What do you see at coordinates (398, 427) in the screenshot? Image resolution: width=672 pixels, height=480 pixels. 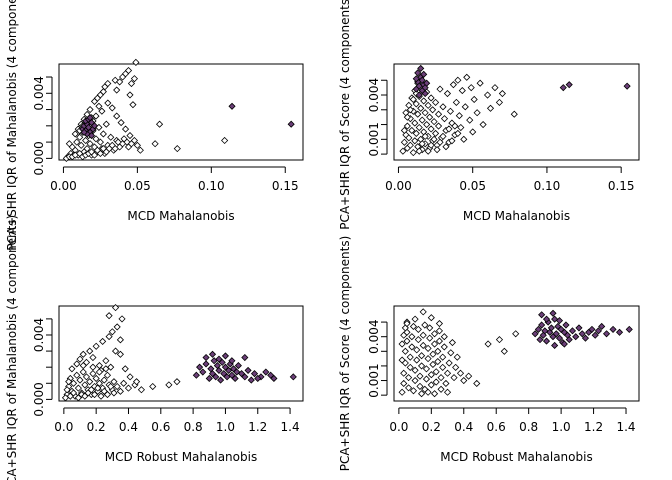 I see `x-tick-label: 0.0` at bounding box center [398, 427].